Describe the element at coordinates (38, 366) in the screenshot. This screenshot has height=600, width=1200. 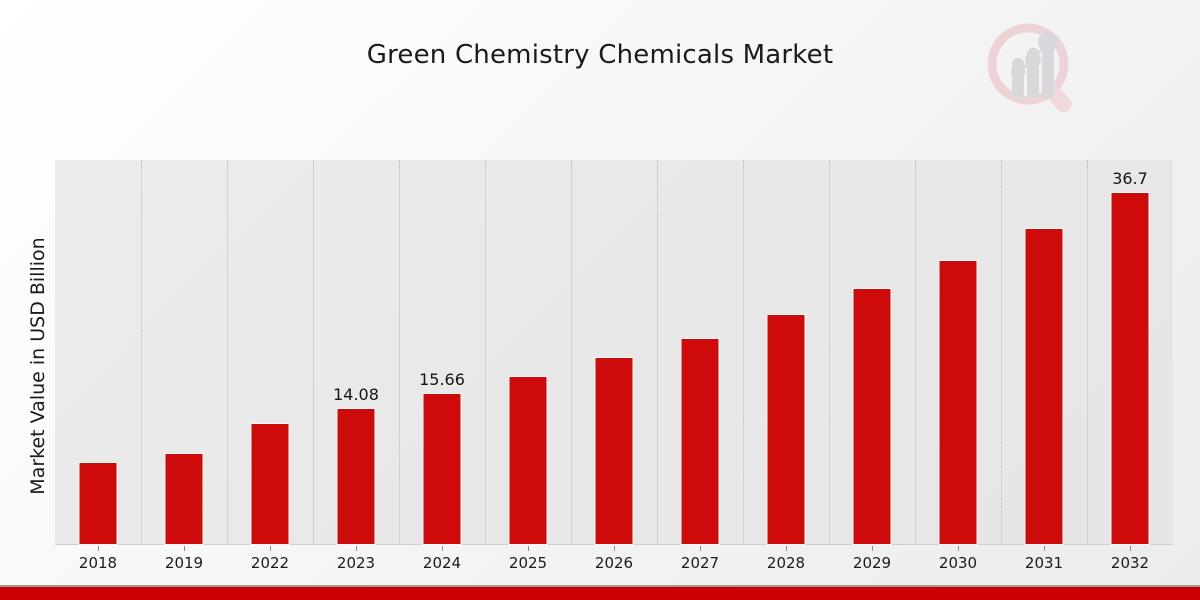
I see `y-axis-title: Market Value in USD Billion` at that location.